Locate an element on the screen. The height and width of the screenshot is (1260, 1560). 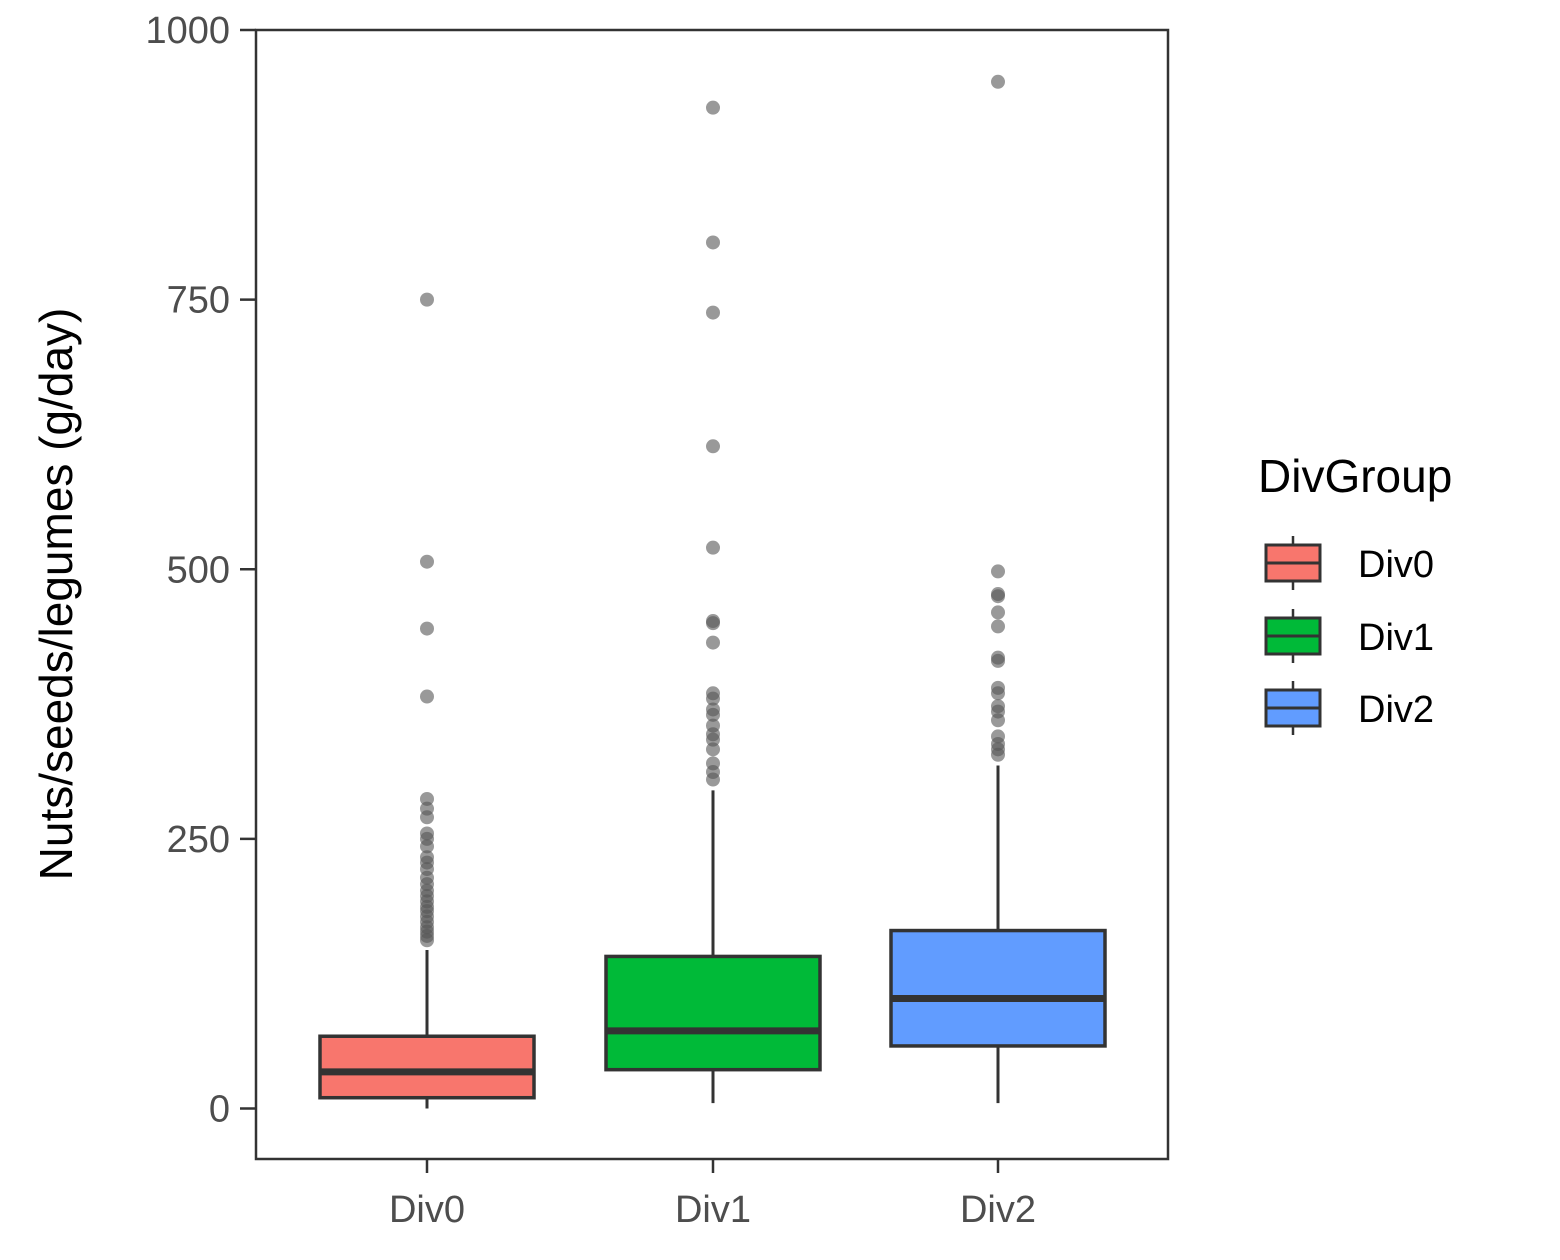
y-axis: 0 250 500 750 1000 is located at coordinates (200, 570).